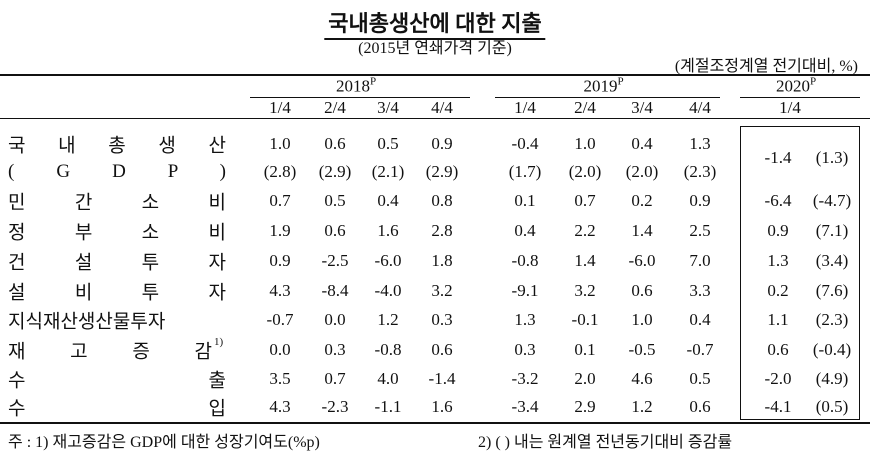 This screenshot has width=870, height=458. Describe the element at coordinates (388, 290) in the screenshot. I see `cell: -4.0` at that location.